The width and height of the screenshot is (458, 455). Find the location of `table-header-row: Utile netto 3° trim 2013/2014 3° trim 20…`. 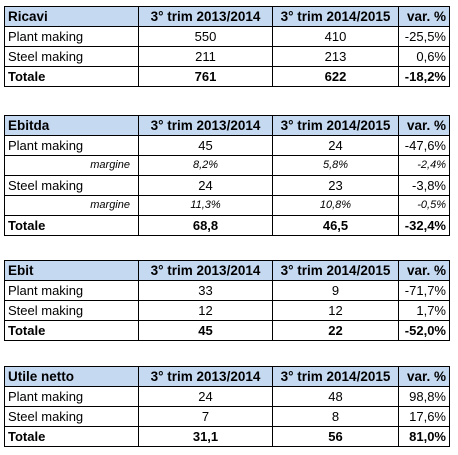

table-header-row: Utile netto 3° trim 2013/2014 3° trim 20… is located at coordinates (227, 376).